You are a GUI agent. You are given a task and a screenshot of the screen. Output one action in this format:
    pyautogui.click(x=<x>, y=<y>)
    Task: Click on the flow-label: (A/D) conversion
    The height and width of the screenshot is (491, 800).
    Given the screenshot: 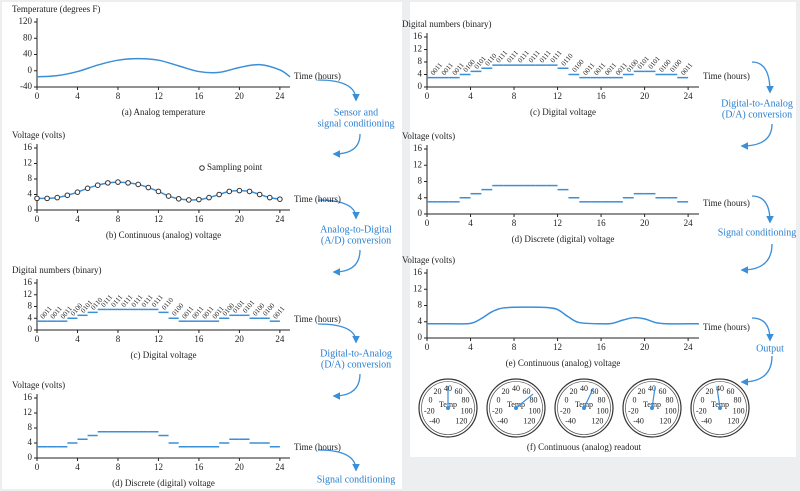 What is the action you would take?
    pyautogui.click(x=356, y=240)
    